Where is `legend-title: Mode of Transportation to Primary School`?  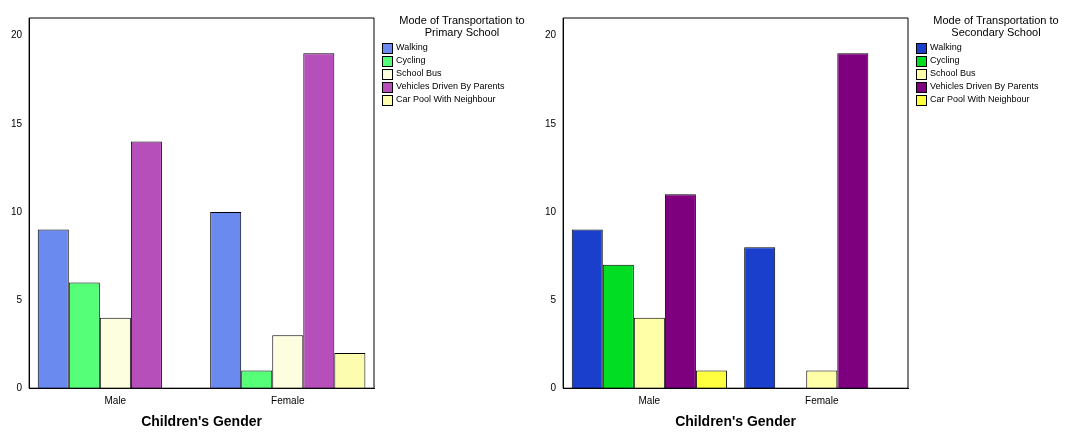 legend-title: Mode of Transportation to Primary School is located at coordinates (462, 26).